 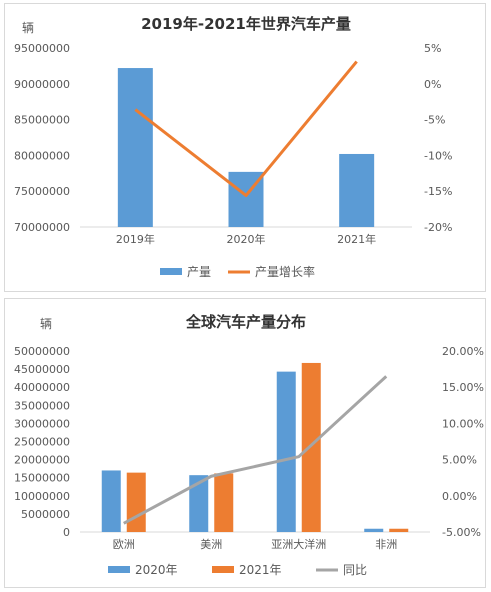 I want to click on y2-tick-label: 0%, so click(x=432, y=84).